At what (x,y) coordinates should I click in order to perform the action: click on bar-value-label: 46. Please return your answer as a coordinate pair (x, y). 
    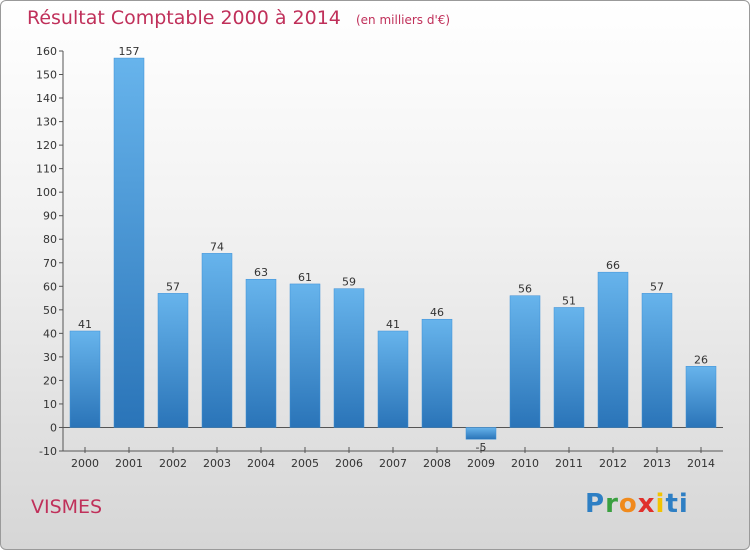
    Looking at the image, I should click on (437, 312).